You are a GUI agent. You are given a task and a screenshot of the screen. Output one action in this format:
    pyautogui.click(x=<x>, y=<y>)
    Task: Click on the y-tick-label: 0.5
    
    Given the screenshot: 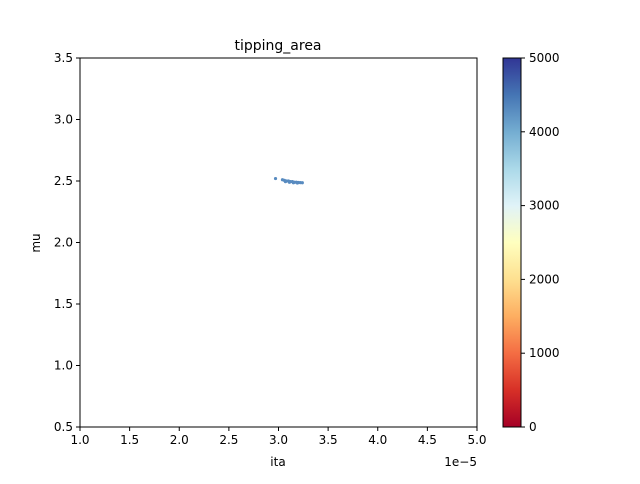 What is the action you would take?
    pyautogui.click(x=63, y=427)
    